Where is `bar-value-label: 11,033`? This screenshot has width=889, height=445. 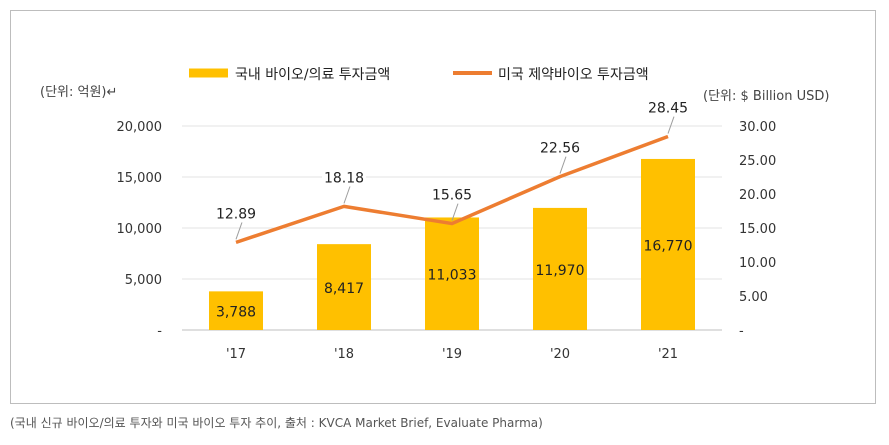
bar-value-label: 11,033 is located at coordinates (452, 276).